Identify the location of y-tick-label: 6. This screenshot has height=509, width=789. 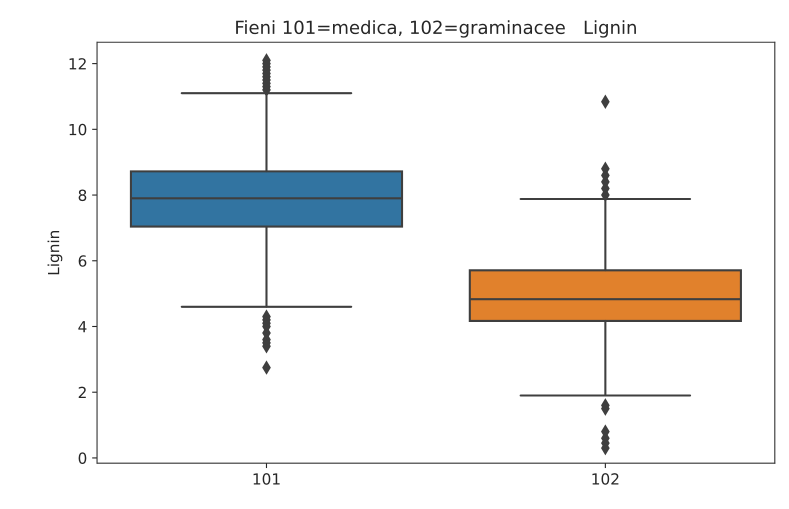
(82, 261).